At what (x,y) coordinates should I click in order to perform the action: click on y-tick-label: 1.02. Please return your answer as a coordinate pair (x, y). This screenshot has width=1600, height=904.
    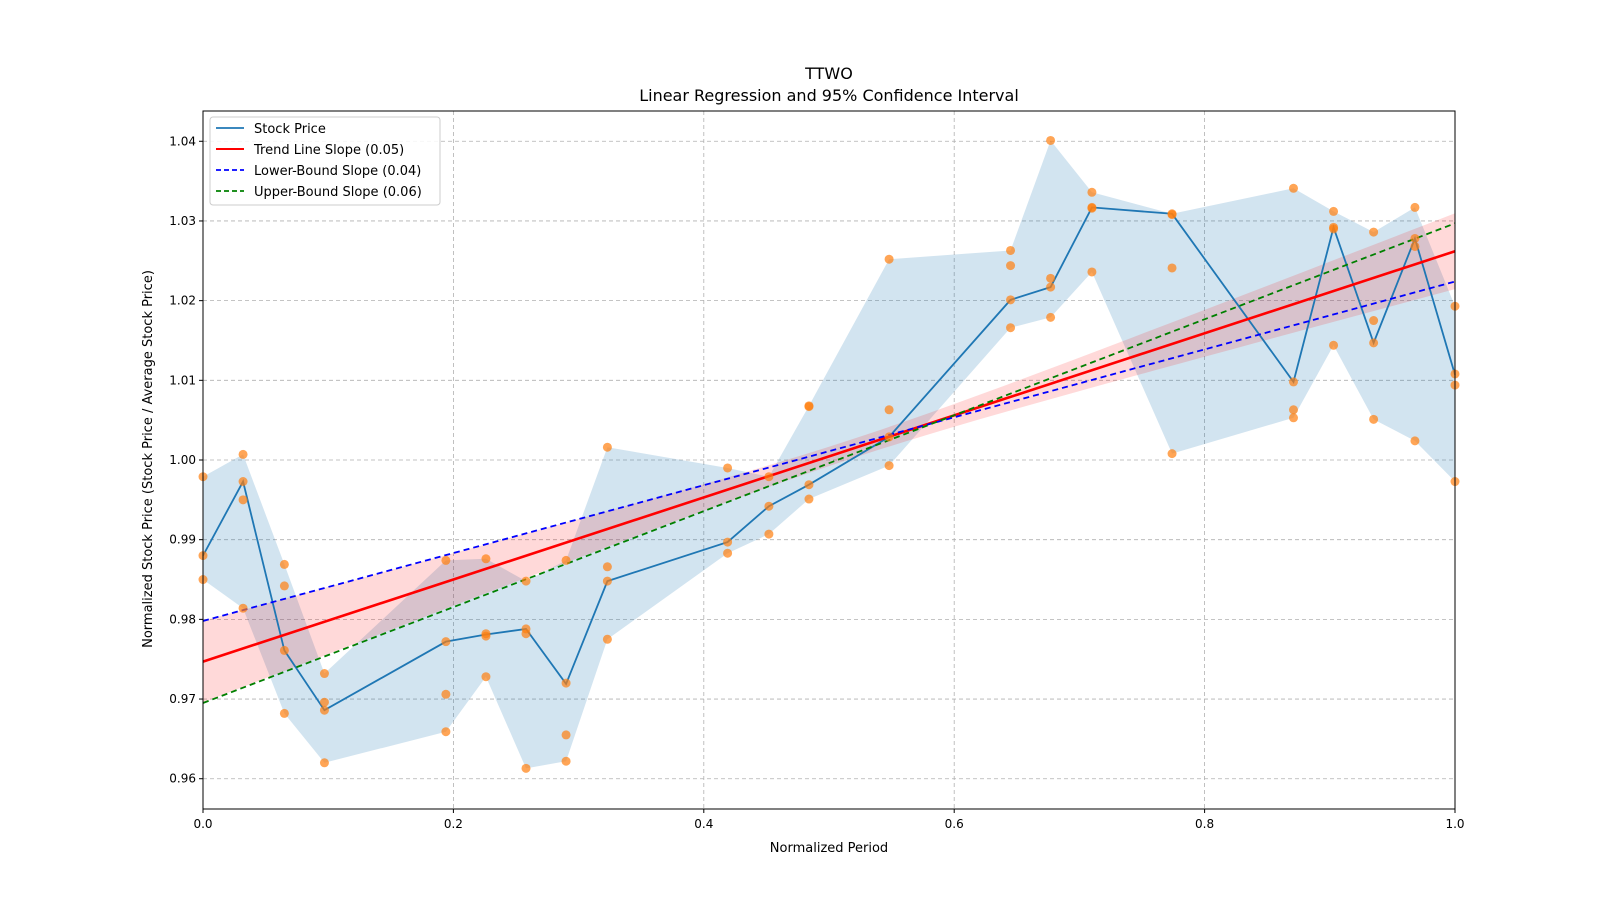
    Looking at the image, I should click on (182, 301).